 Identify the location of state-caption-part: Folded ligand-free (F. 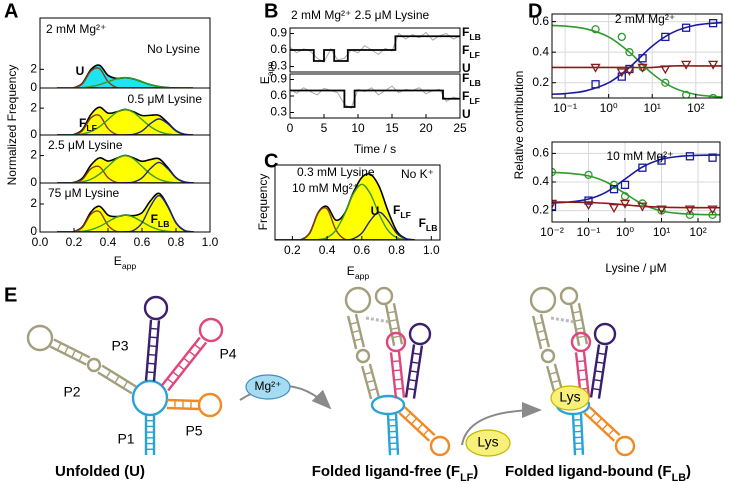
(386, 471).